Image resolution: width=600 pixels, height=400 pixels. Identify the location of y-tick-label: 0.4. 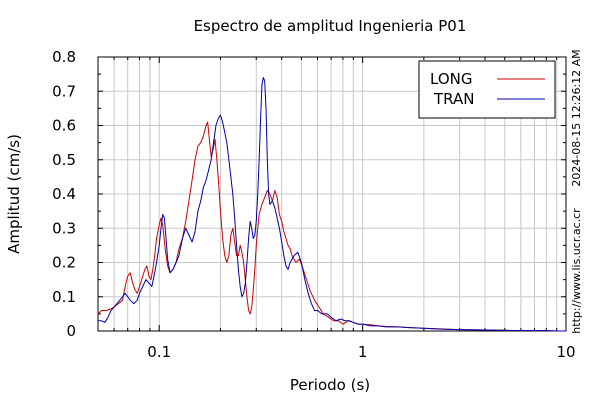
(64, 194).